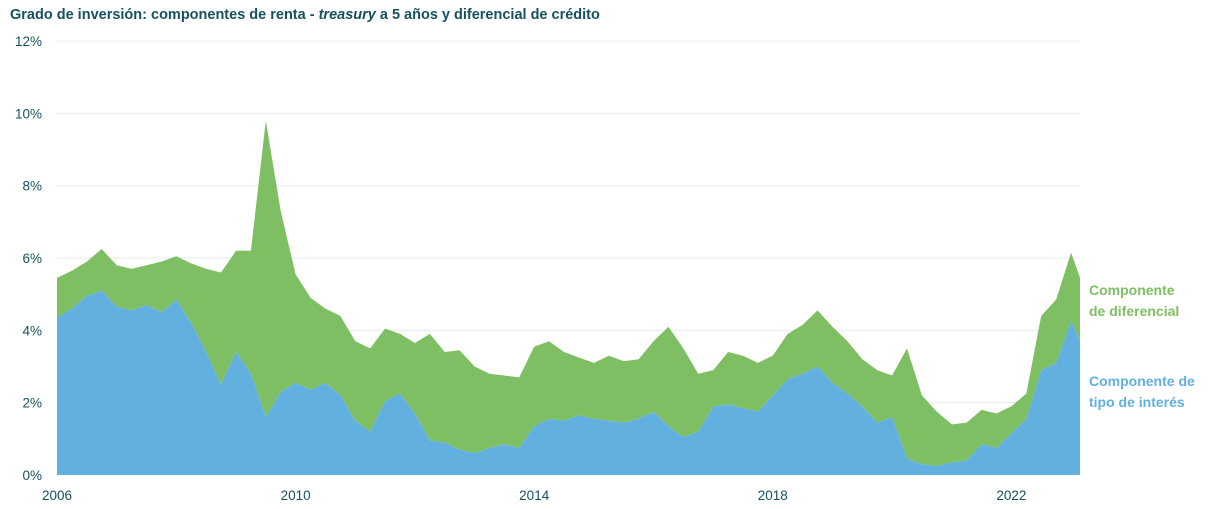 The height and width of the screenshot is (509, 1224). I want to click on y-tick-label: 4%, so click(32, 330).